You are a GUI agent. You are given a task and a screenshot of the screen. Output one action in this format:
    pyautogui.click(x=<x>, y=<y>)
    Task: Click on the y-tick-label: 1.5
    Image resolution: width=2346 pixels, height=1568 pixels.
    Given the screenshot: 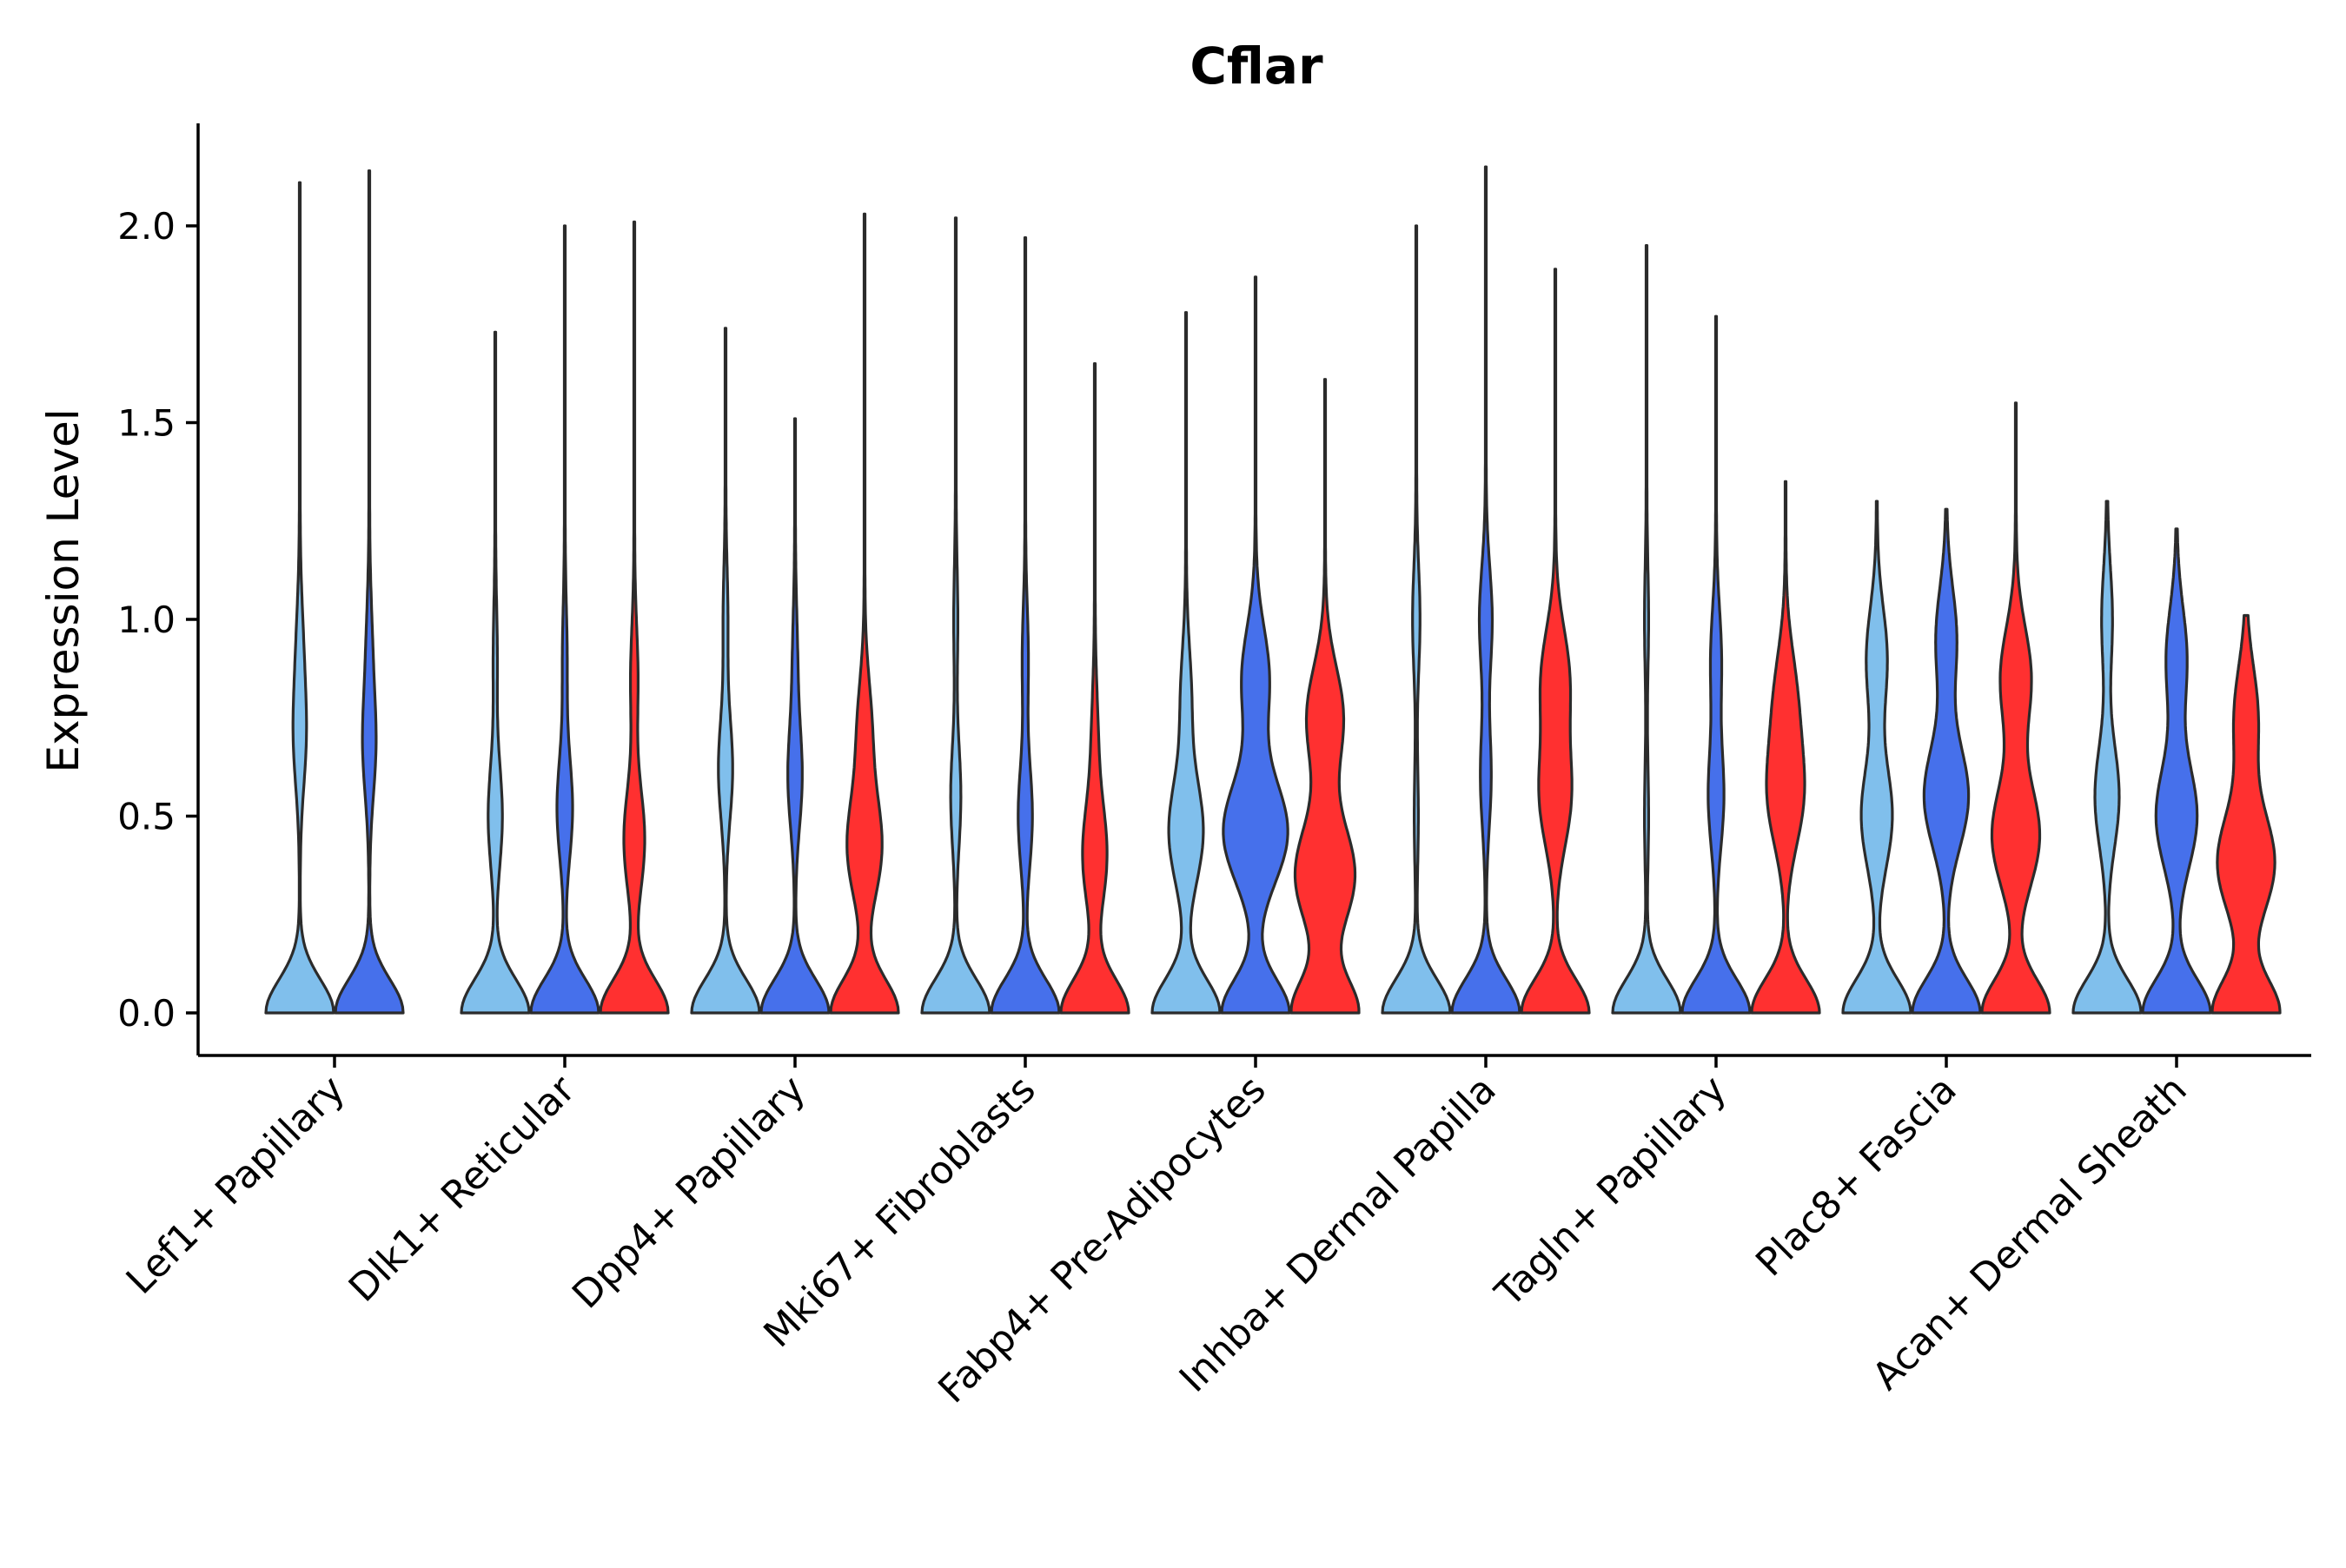 What is the action you would take?
    pyautogui.click(x=146, y=423)
    